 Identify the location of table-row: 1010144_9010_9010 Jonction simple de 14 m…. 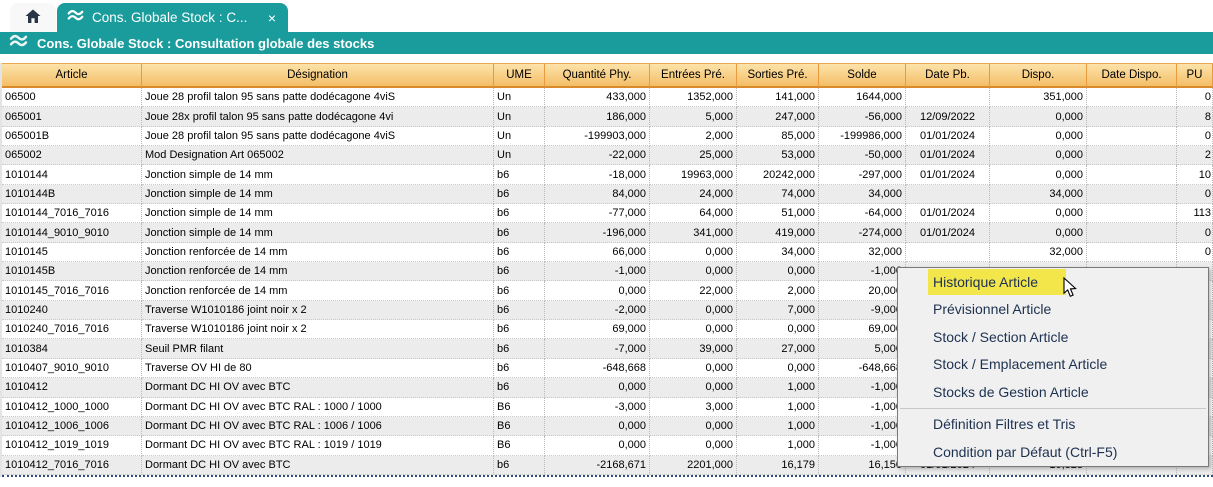
(607, 233).